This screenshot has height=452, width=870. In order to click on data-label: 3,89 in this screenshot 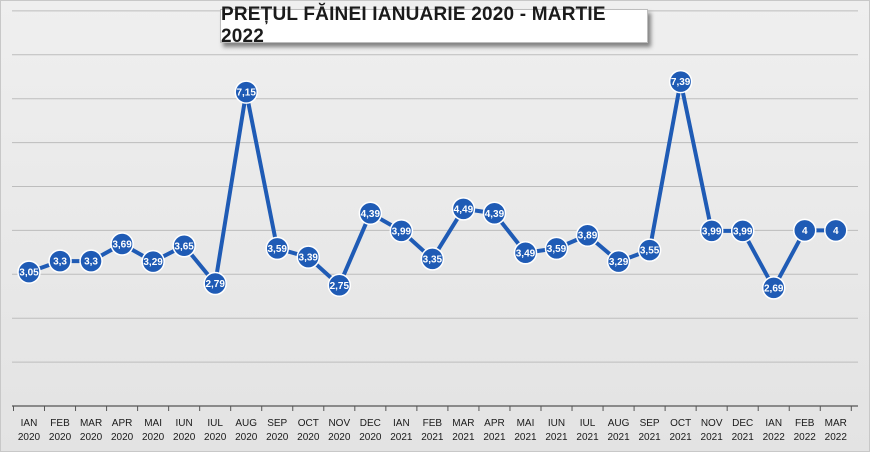, I will do `click(588, 236)`.